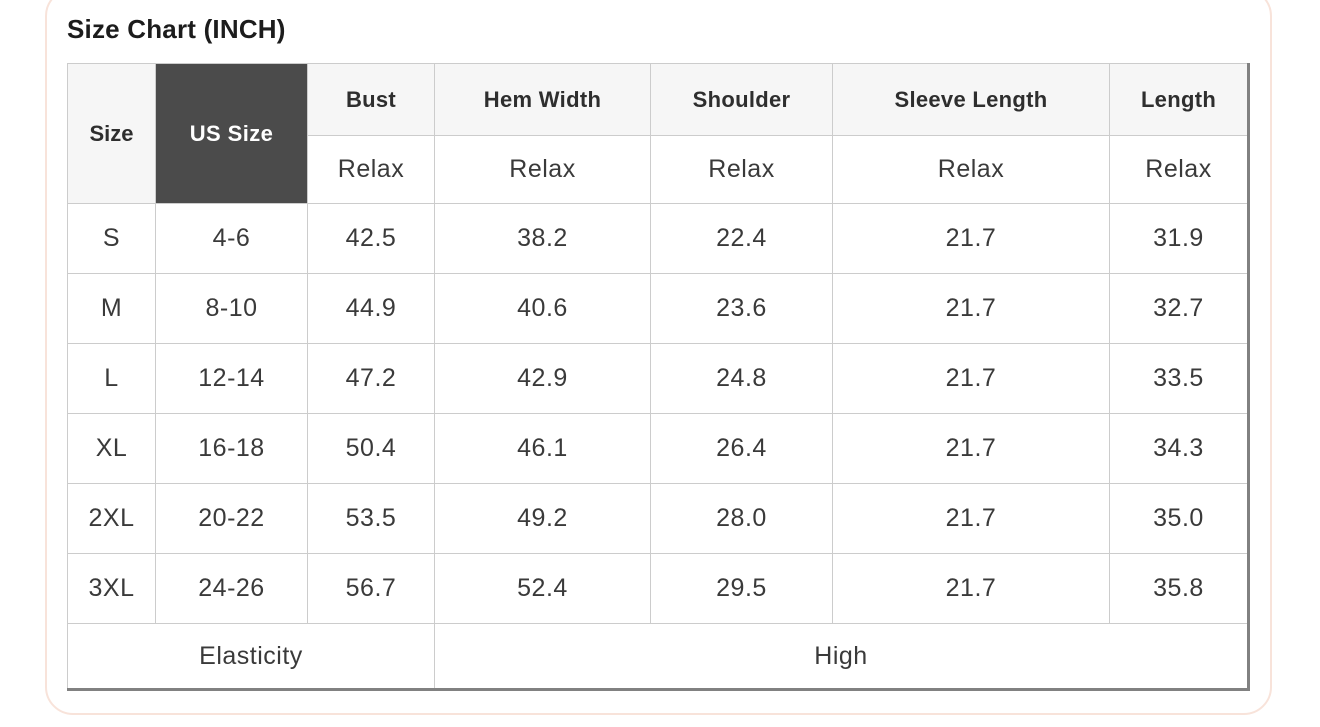  Describe the element at coordinates (741, 308) in the screenshot. I see `measure-value-cell: 23.6` at that location.